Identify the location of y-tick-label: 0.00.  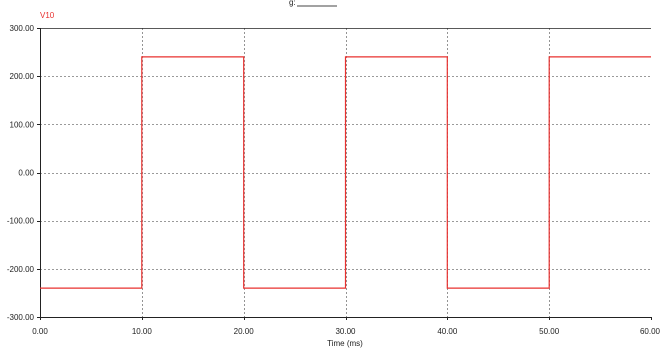
(26, 173).